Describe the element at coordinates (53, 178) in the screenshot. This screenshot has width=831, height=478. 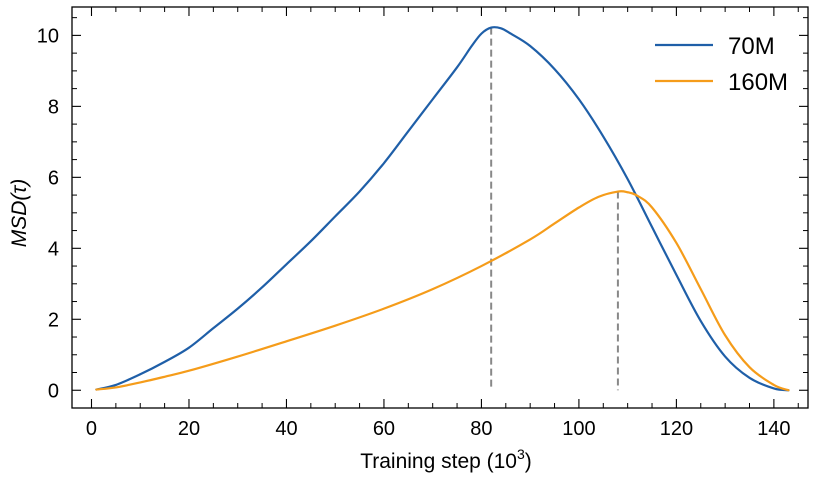
I see `y-tick-label: 6` at that location.